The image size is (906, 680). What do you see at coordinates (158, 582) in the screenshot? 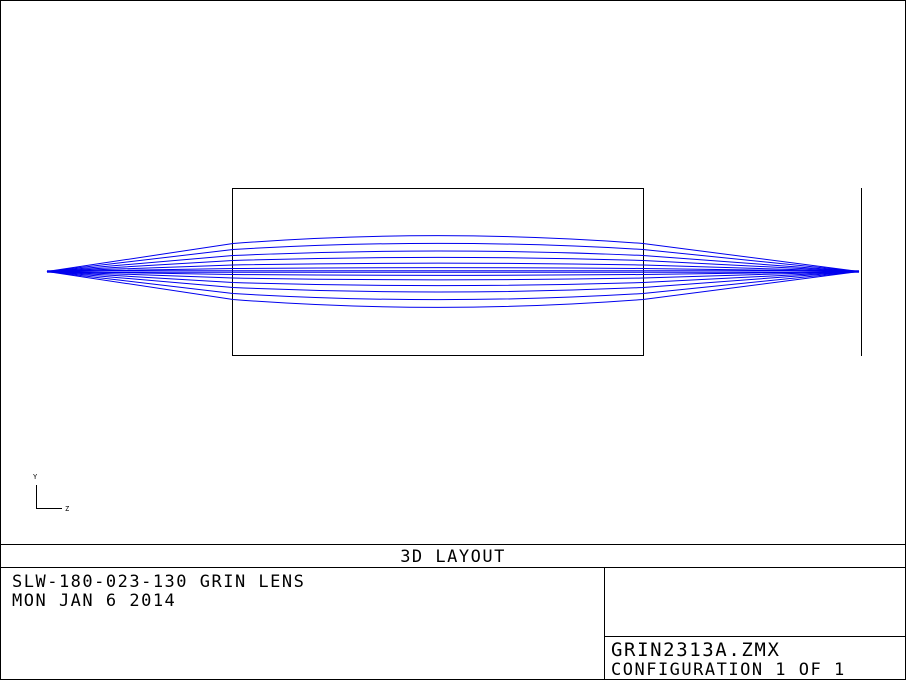
I see `lens-name: SLW-180-023-130 GRIN LENS` at bounding box center [158, 582].